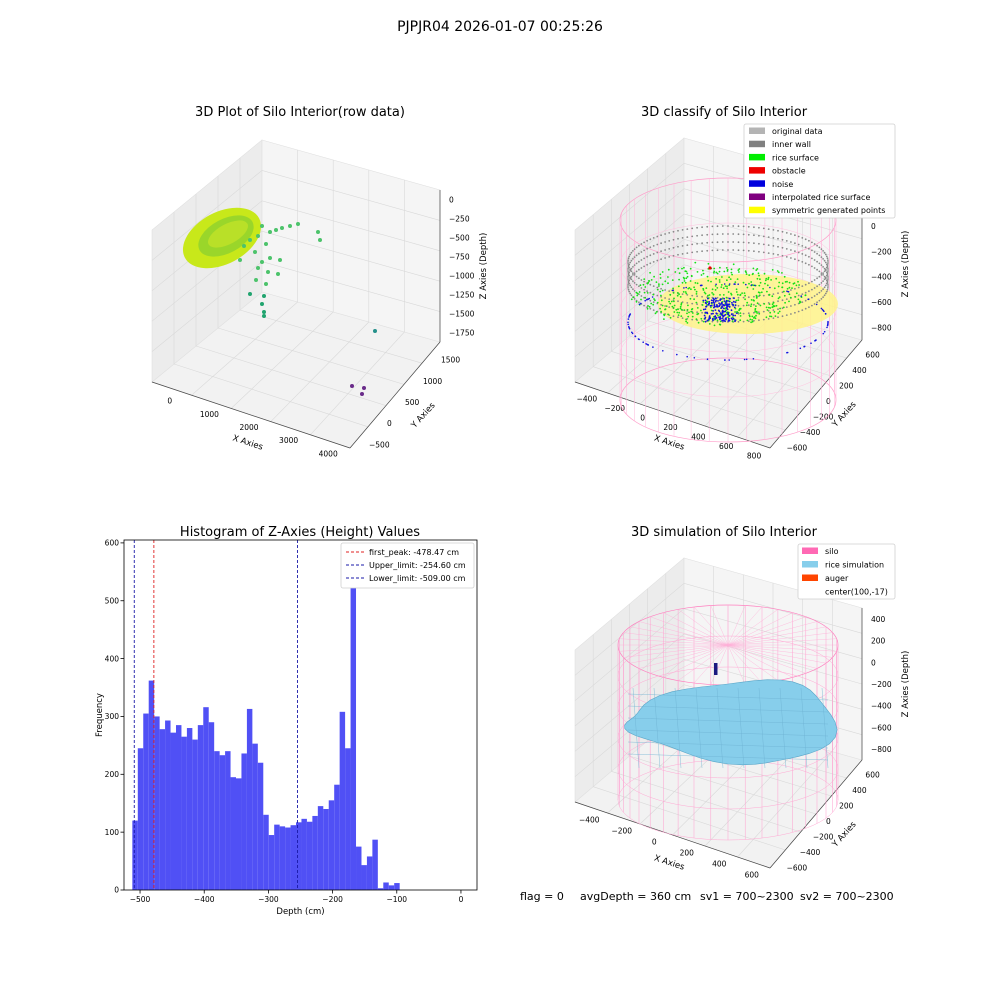  Describe the element at coordinates (878, 641) in the screenshot. I see `z-tick-label: 200` at that location.